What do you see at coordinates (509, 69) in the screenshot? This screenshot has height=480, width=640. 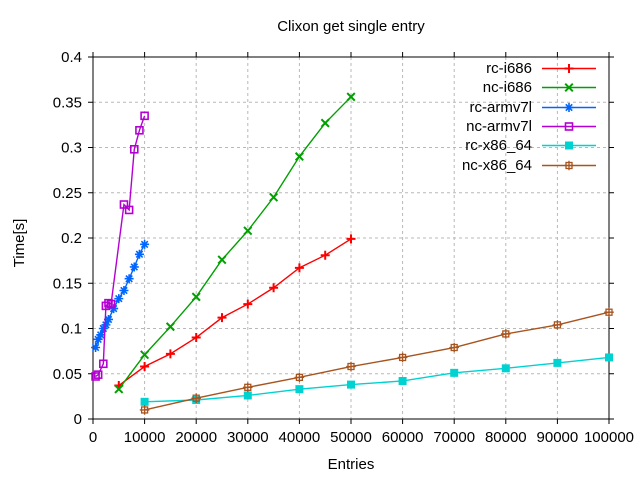 I see `legend-label: rc-i686` at bounding box center [509, 69].